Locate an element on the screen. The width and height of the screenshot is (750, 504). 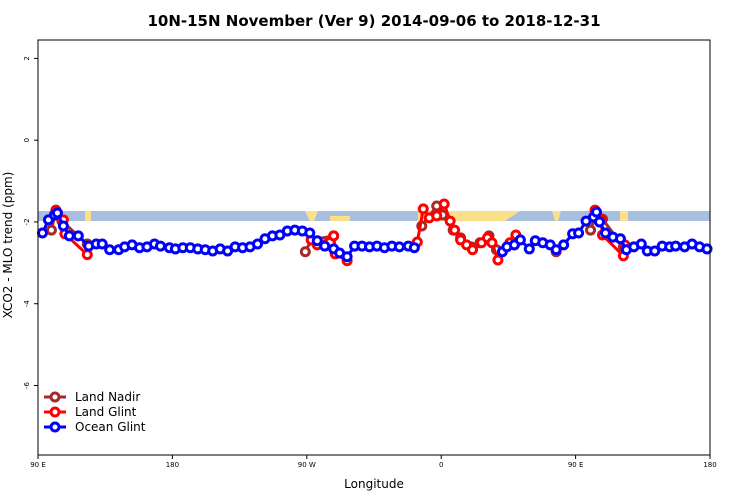
y-axis-label: XCO2 - MLO trend (ppm) is located at coordinates (8, 245).